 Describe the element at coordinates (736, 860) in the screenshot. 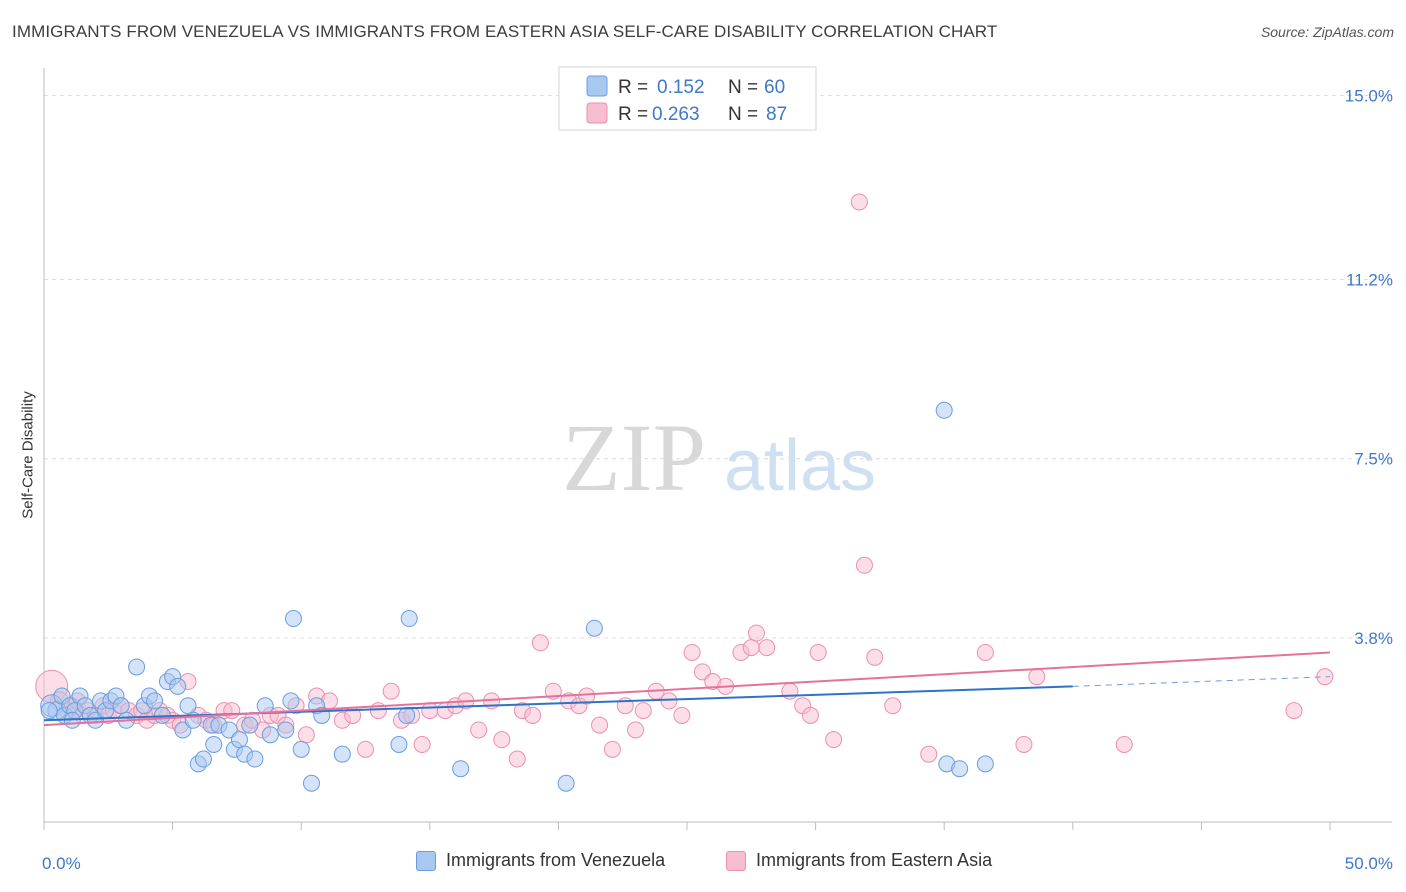

I see `bottom-legend-swatch-eastern-asia` at that location.